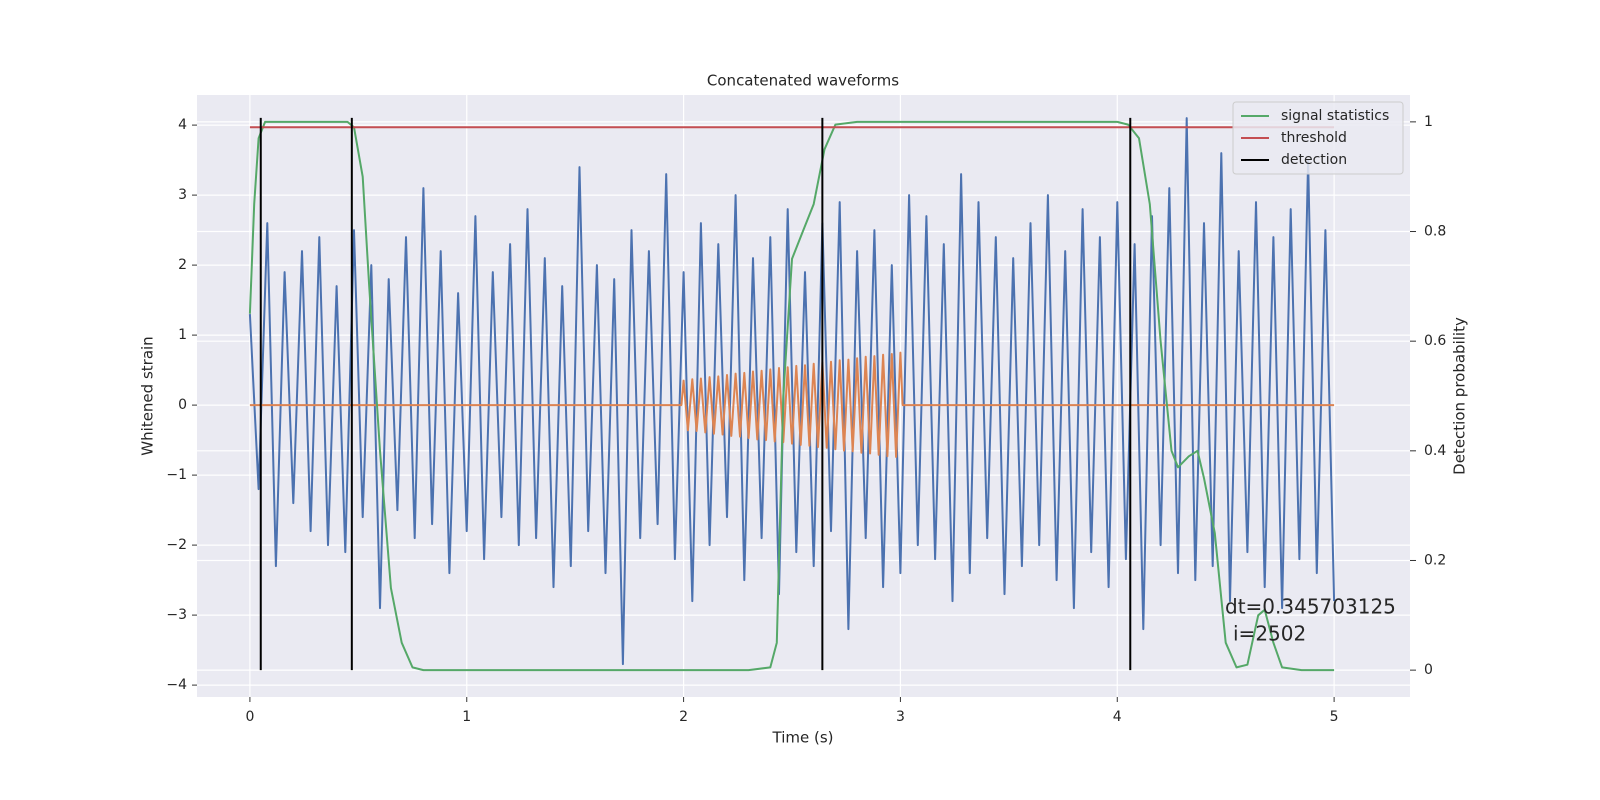 The width and height of the screenshot is (1600, 800). I want to click on x-tick-label: 5, so click(1334, 717).